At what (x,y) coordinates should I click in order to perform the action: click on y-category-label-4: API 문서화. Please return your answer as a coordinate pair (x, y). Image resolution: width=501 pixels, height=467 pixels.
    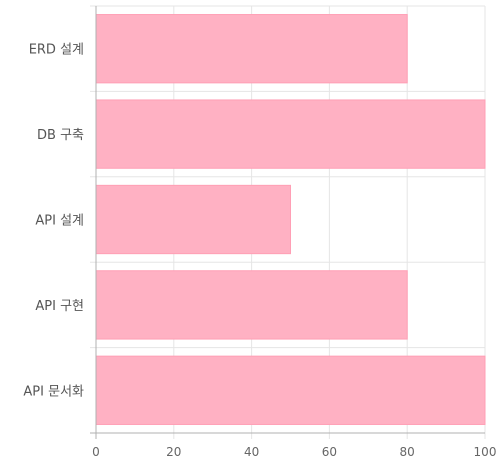
    Looking at the image, I should click on (53, 391).